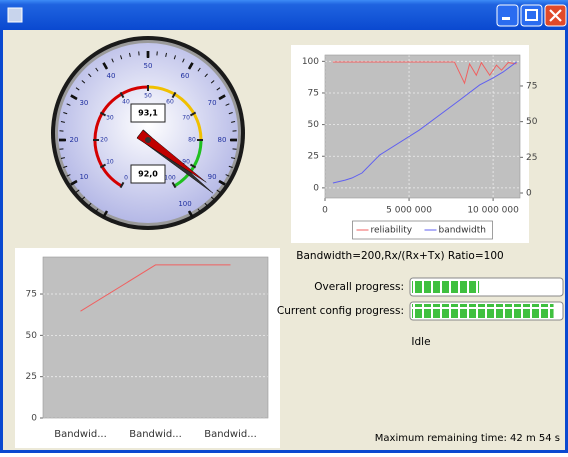 This screenshot has height=457, width=568. I want to click on y2-tick-label: 25, so click(531, 158).